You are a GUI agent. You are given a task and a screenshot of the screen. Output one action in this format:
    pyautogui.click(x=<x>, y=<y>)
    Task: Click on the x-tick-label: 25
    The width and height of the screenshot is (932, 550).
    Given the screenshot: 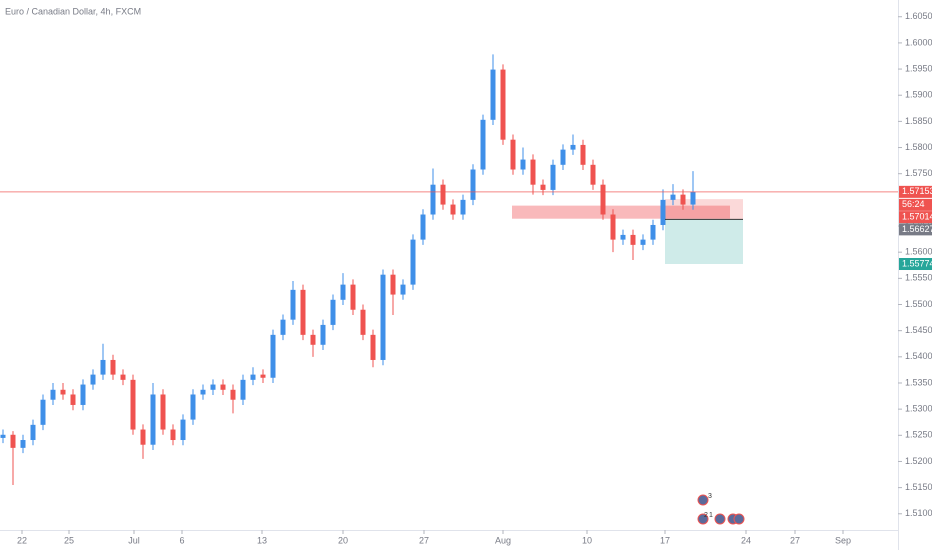 What is the action you would take?
    pyautogui.click(x=69, y=540)
    